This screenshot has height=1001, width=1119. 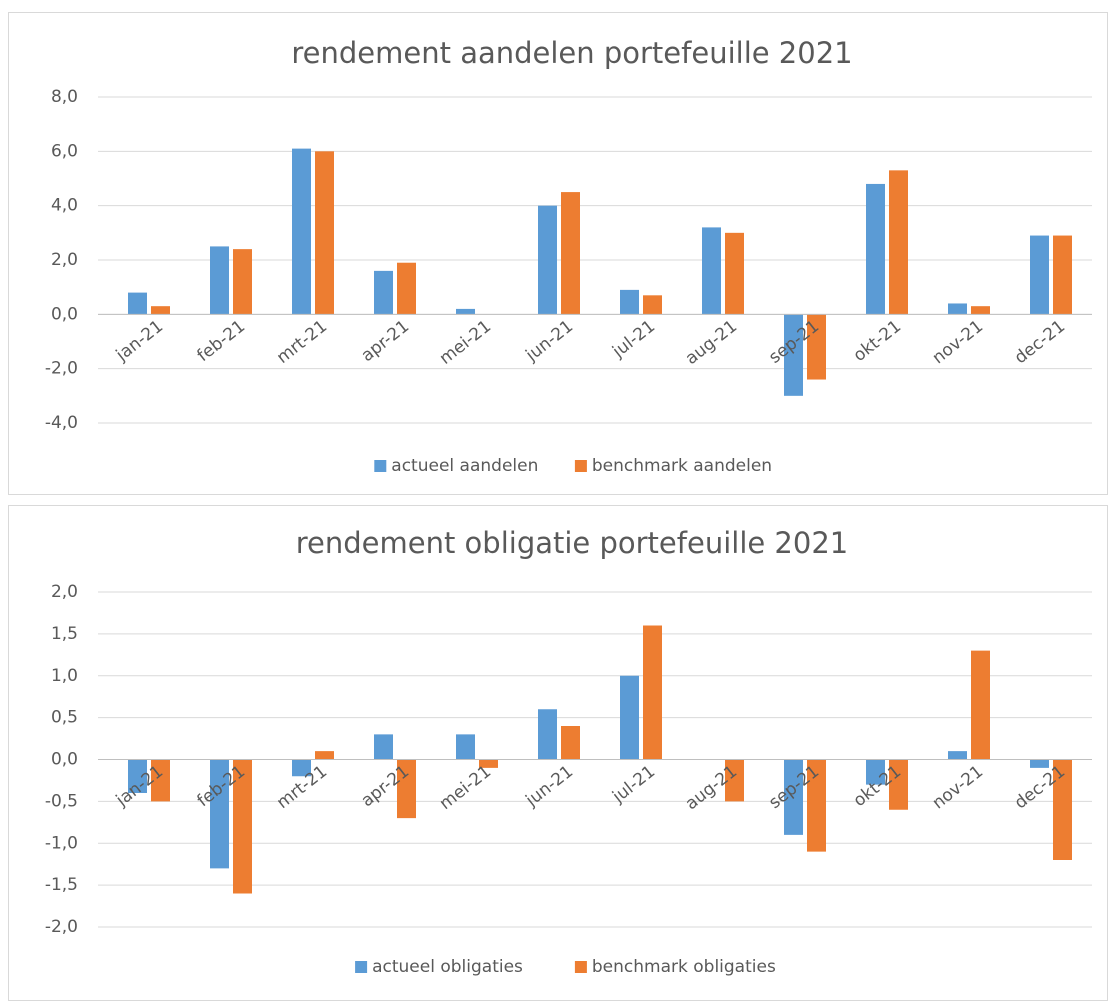 What do you see at coordinates (61, 843) in the screenshot?
I see `y-tick-label: -1,0` at bounding box center [61, 843].